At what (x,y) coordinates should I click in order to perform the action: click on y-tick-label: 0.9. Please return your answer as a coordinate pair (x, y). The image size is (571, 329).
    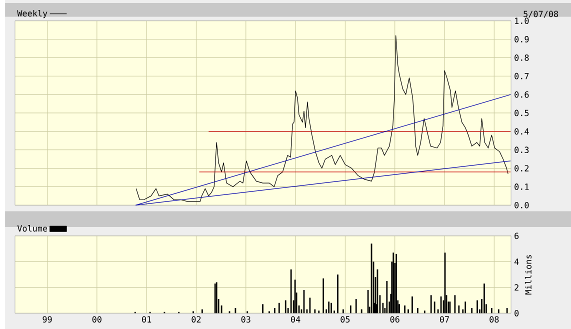
    Looking at the image, I should click on (521, 39).